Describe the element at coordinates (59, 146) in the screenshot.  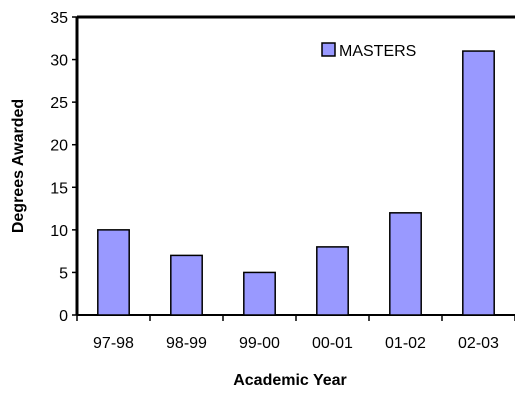
I see `y-tick-label: 20` at that location.